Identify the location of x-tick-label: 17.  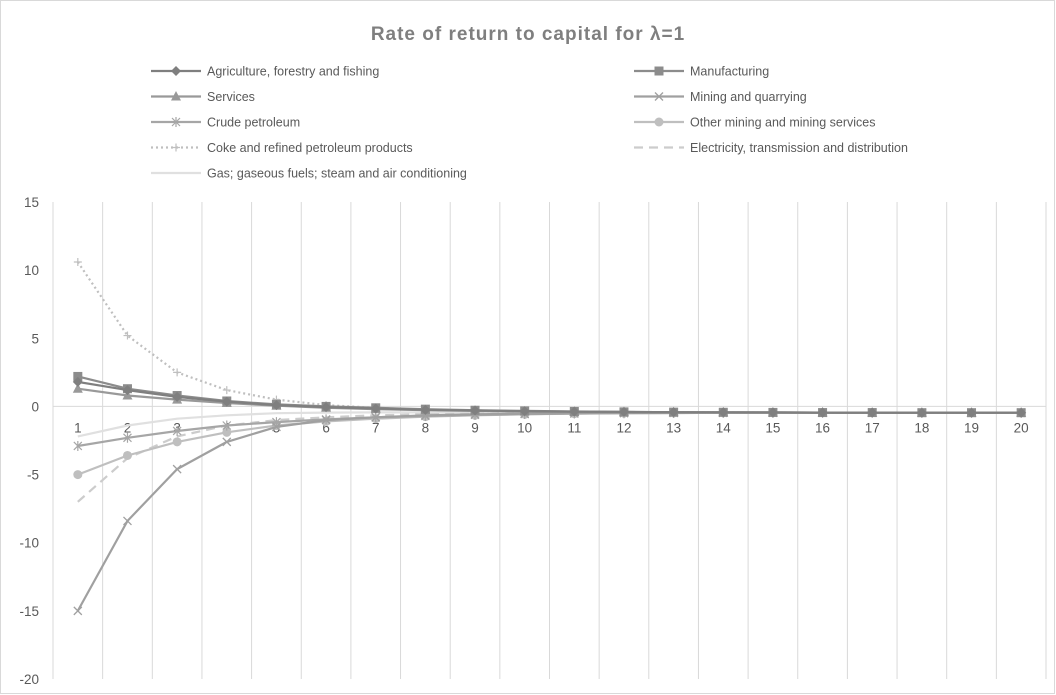
(872, 427).